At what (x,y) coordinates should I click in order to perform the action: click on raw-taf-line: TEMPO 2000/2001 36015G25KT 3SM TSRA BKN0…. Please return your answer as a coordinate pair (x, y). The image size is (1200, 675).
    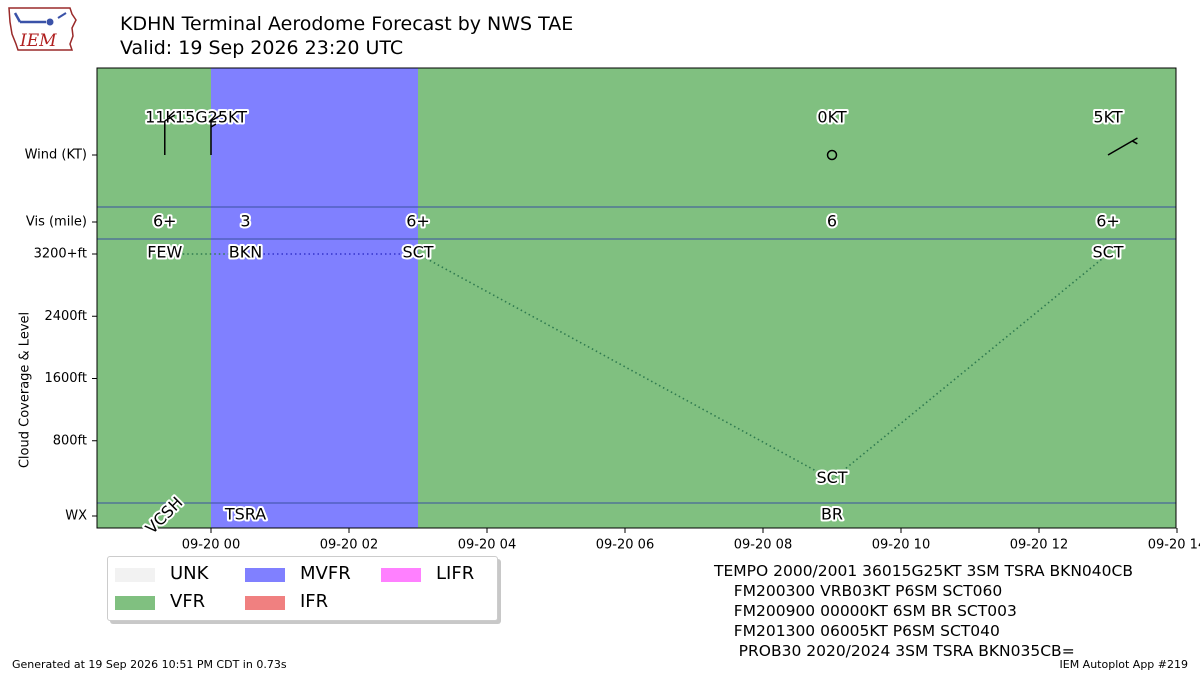
    Looking at the image, I should click on (923, 571).